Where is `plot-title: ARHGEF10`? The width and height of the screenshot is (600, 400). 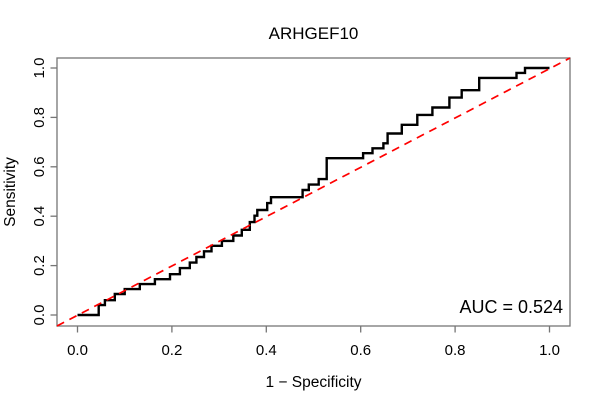
plot-title: ARHGEF10 is located at coordinates (314, 33).